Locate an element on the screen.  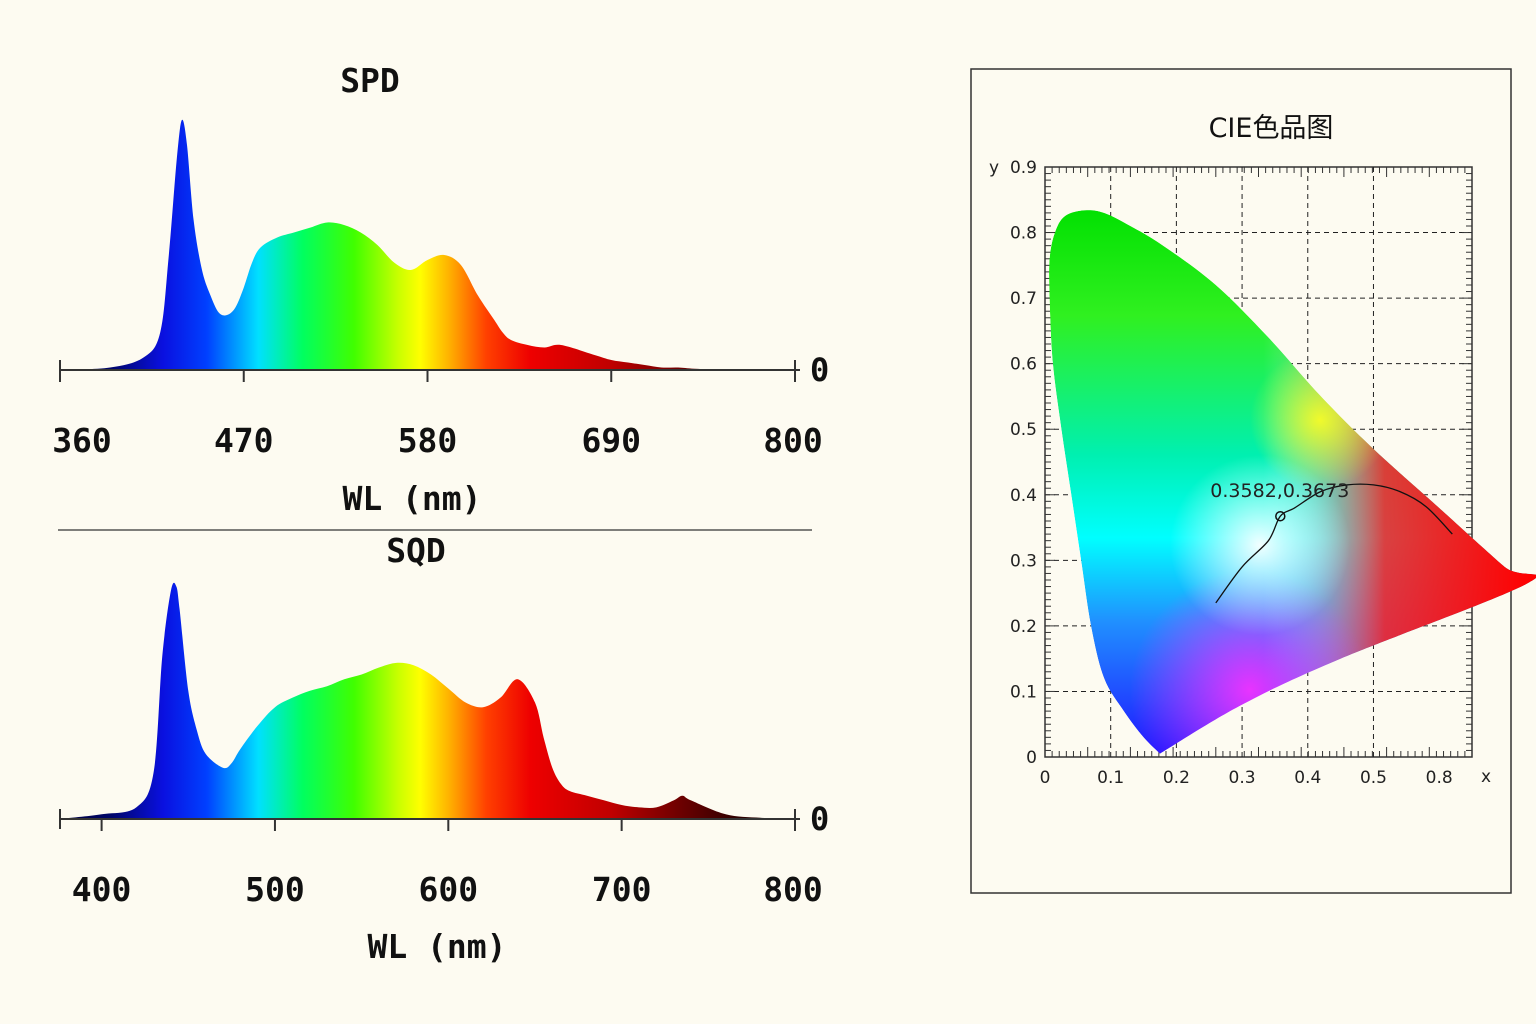
y-tick-label: 0.9 is located at coordinates (1023, 168).